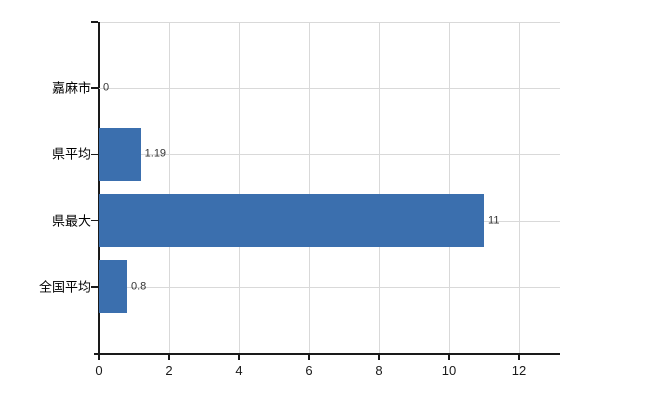 The width and height of the screenshot is (650, 400). What do you see at coordinates (329, 22) in the screenshot?
I see `plot-top-border` at bounding box center [329, 22].